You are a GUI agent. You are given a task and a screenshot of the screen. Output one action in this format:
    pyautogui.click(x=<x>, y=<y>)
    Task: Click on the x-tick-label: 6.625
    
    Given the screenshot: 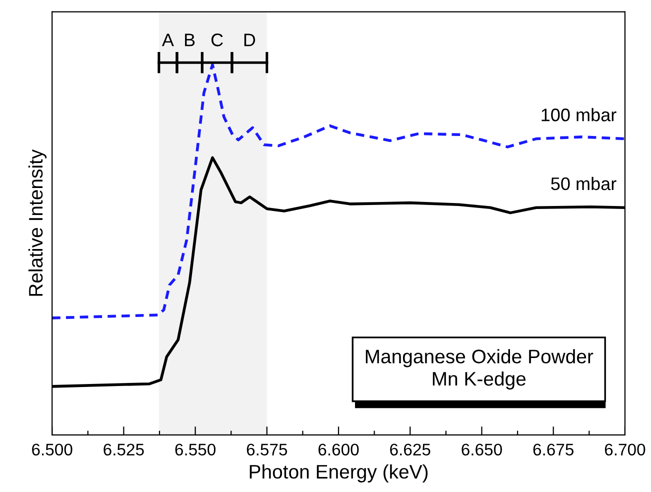 What is the action you would take?
    pyautogui.click(x=410, y=450)
    